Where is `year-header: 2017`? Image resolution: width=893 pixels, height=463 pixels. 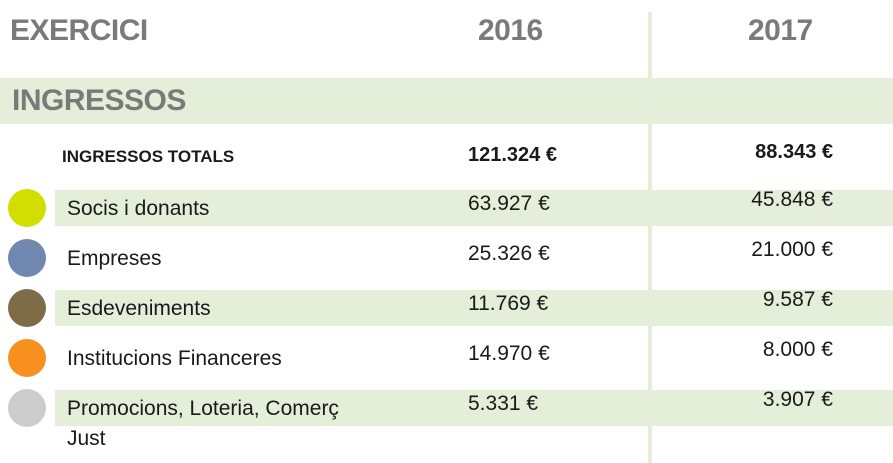
year-header: 2017 is located at coordinates (780, 30).